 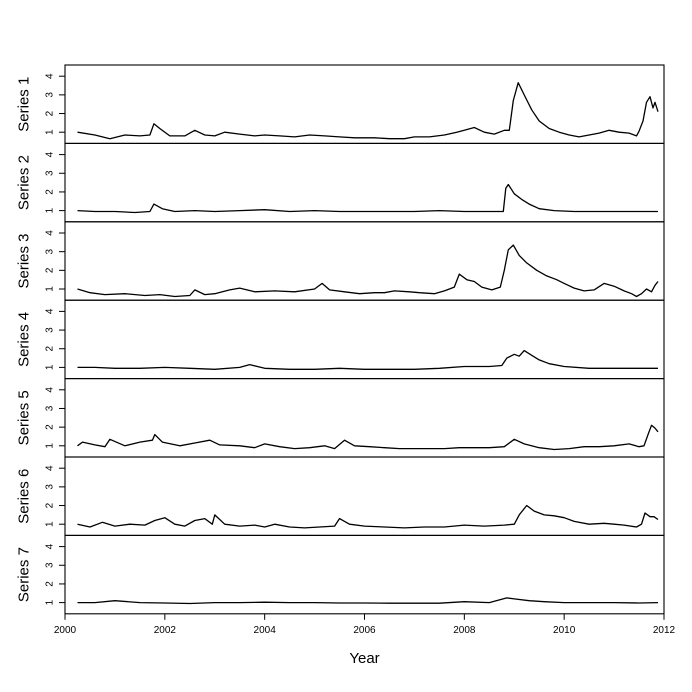 I want to click on x-tick-label: 2008, so click(x=464, y=630).